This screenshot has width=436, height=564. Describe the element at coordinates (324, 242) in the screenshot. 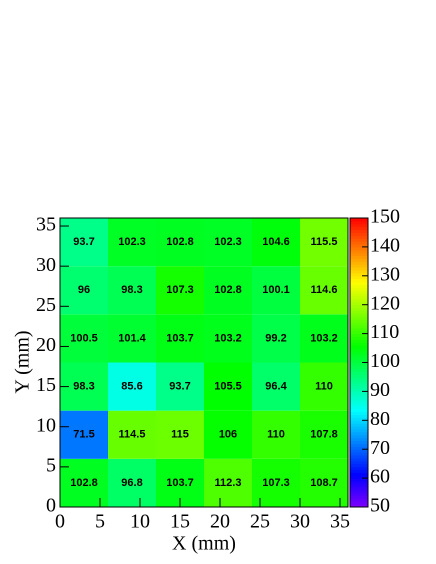

I see `cell-label: 115.5` at that location.